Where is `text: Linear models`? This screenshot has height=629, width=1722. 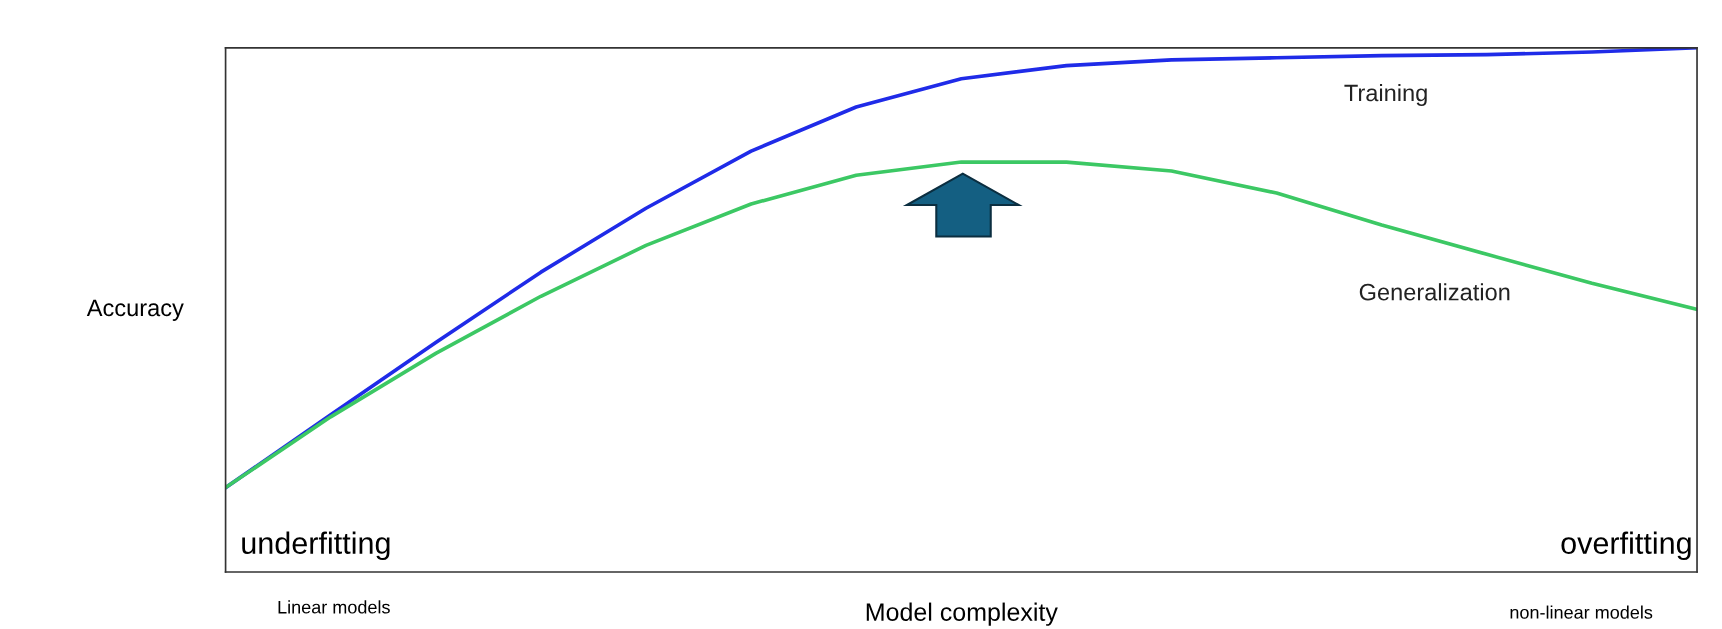
text: Linear models is located at coordinates (334, 607).